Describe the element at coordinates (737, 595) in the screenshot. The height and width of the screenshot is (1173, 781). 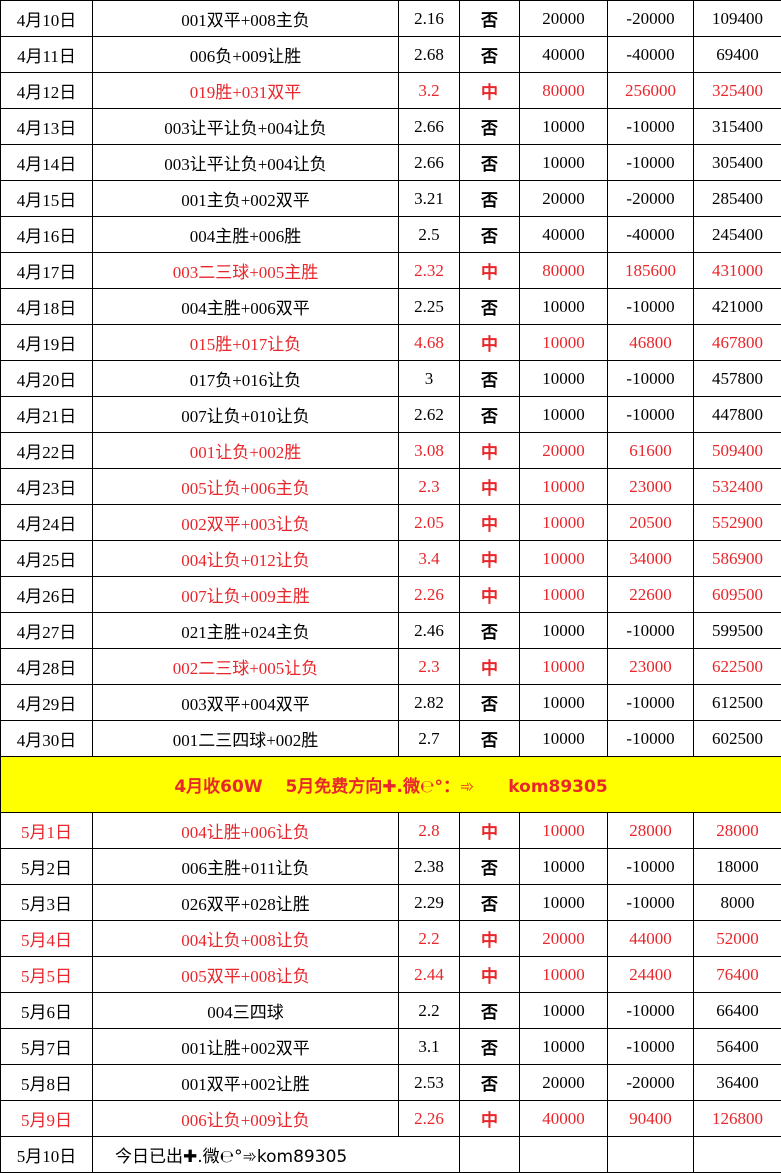
I see `balance-cell: 609500` at that location.